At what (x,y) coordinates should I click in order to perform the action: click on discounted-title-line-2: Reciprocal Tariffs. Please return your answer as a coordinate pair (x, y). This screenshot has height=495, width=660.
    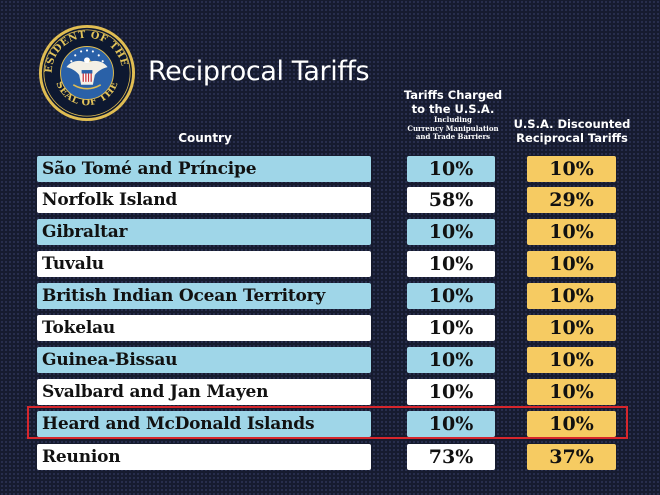
    Looking at the image, I should click on (572, 138).